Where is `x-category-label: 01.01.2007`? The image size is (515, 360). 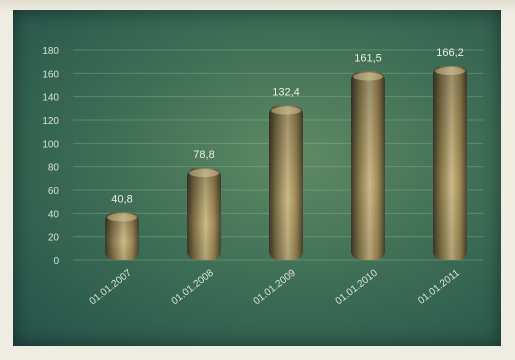 x-category-label: 01.01.2007 is located at coordinates (111, 287).